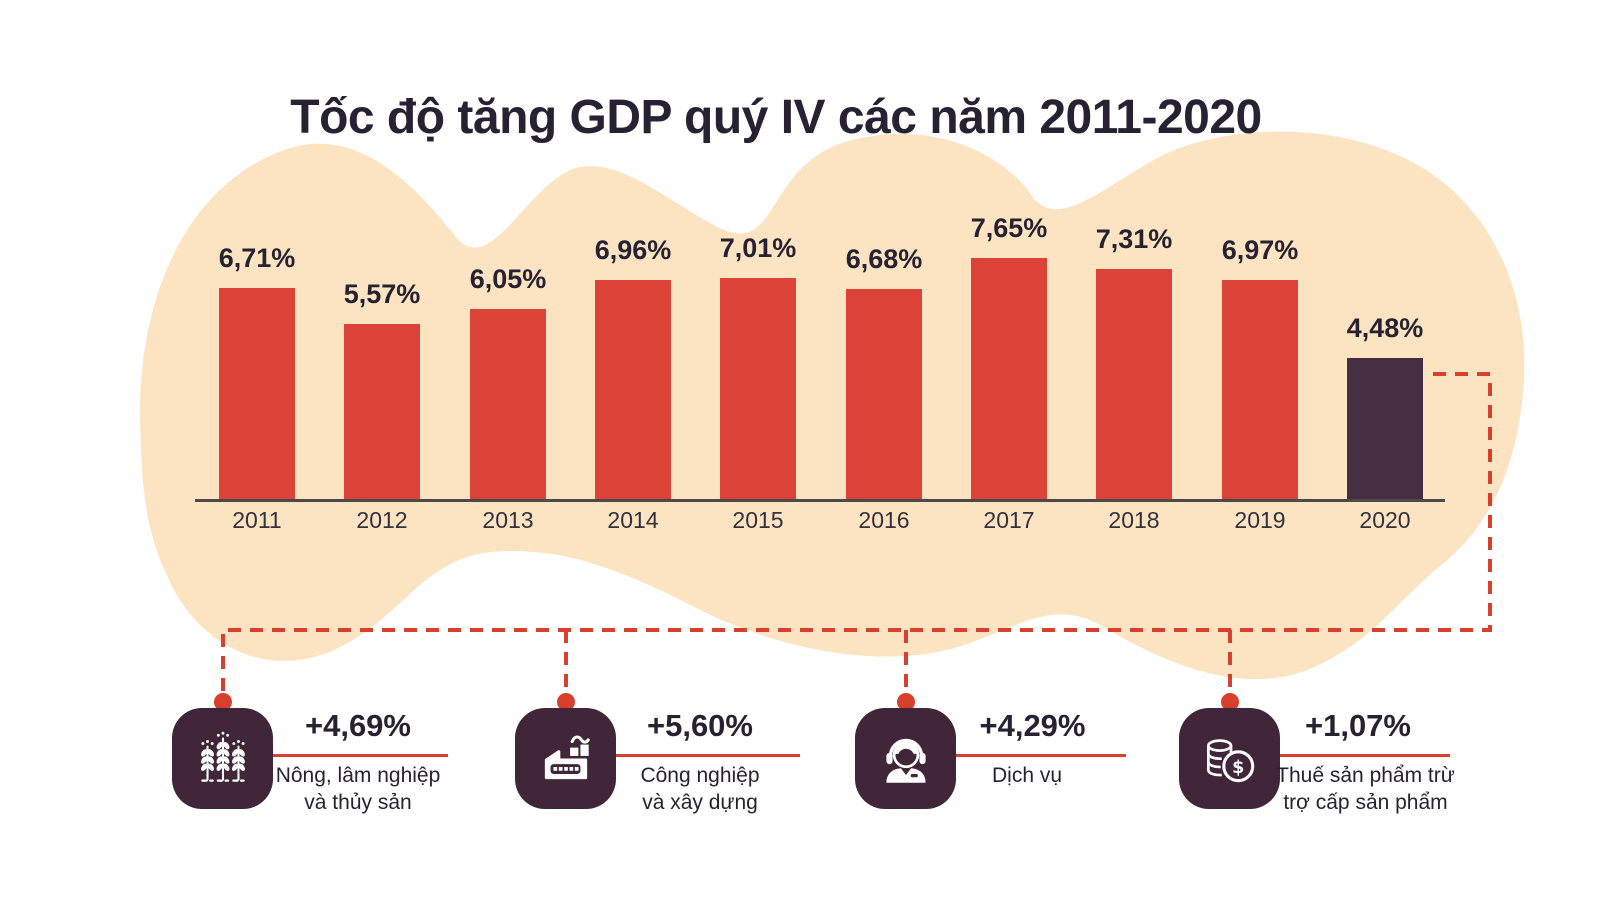  What do you see at coordinates (1385, 328) in the screenshot?
I see `bar-value-label: 4,48%` at bounding box center [1385, 328].